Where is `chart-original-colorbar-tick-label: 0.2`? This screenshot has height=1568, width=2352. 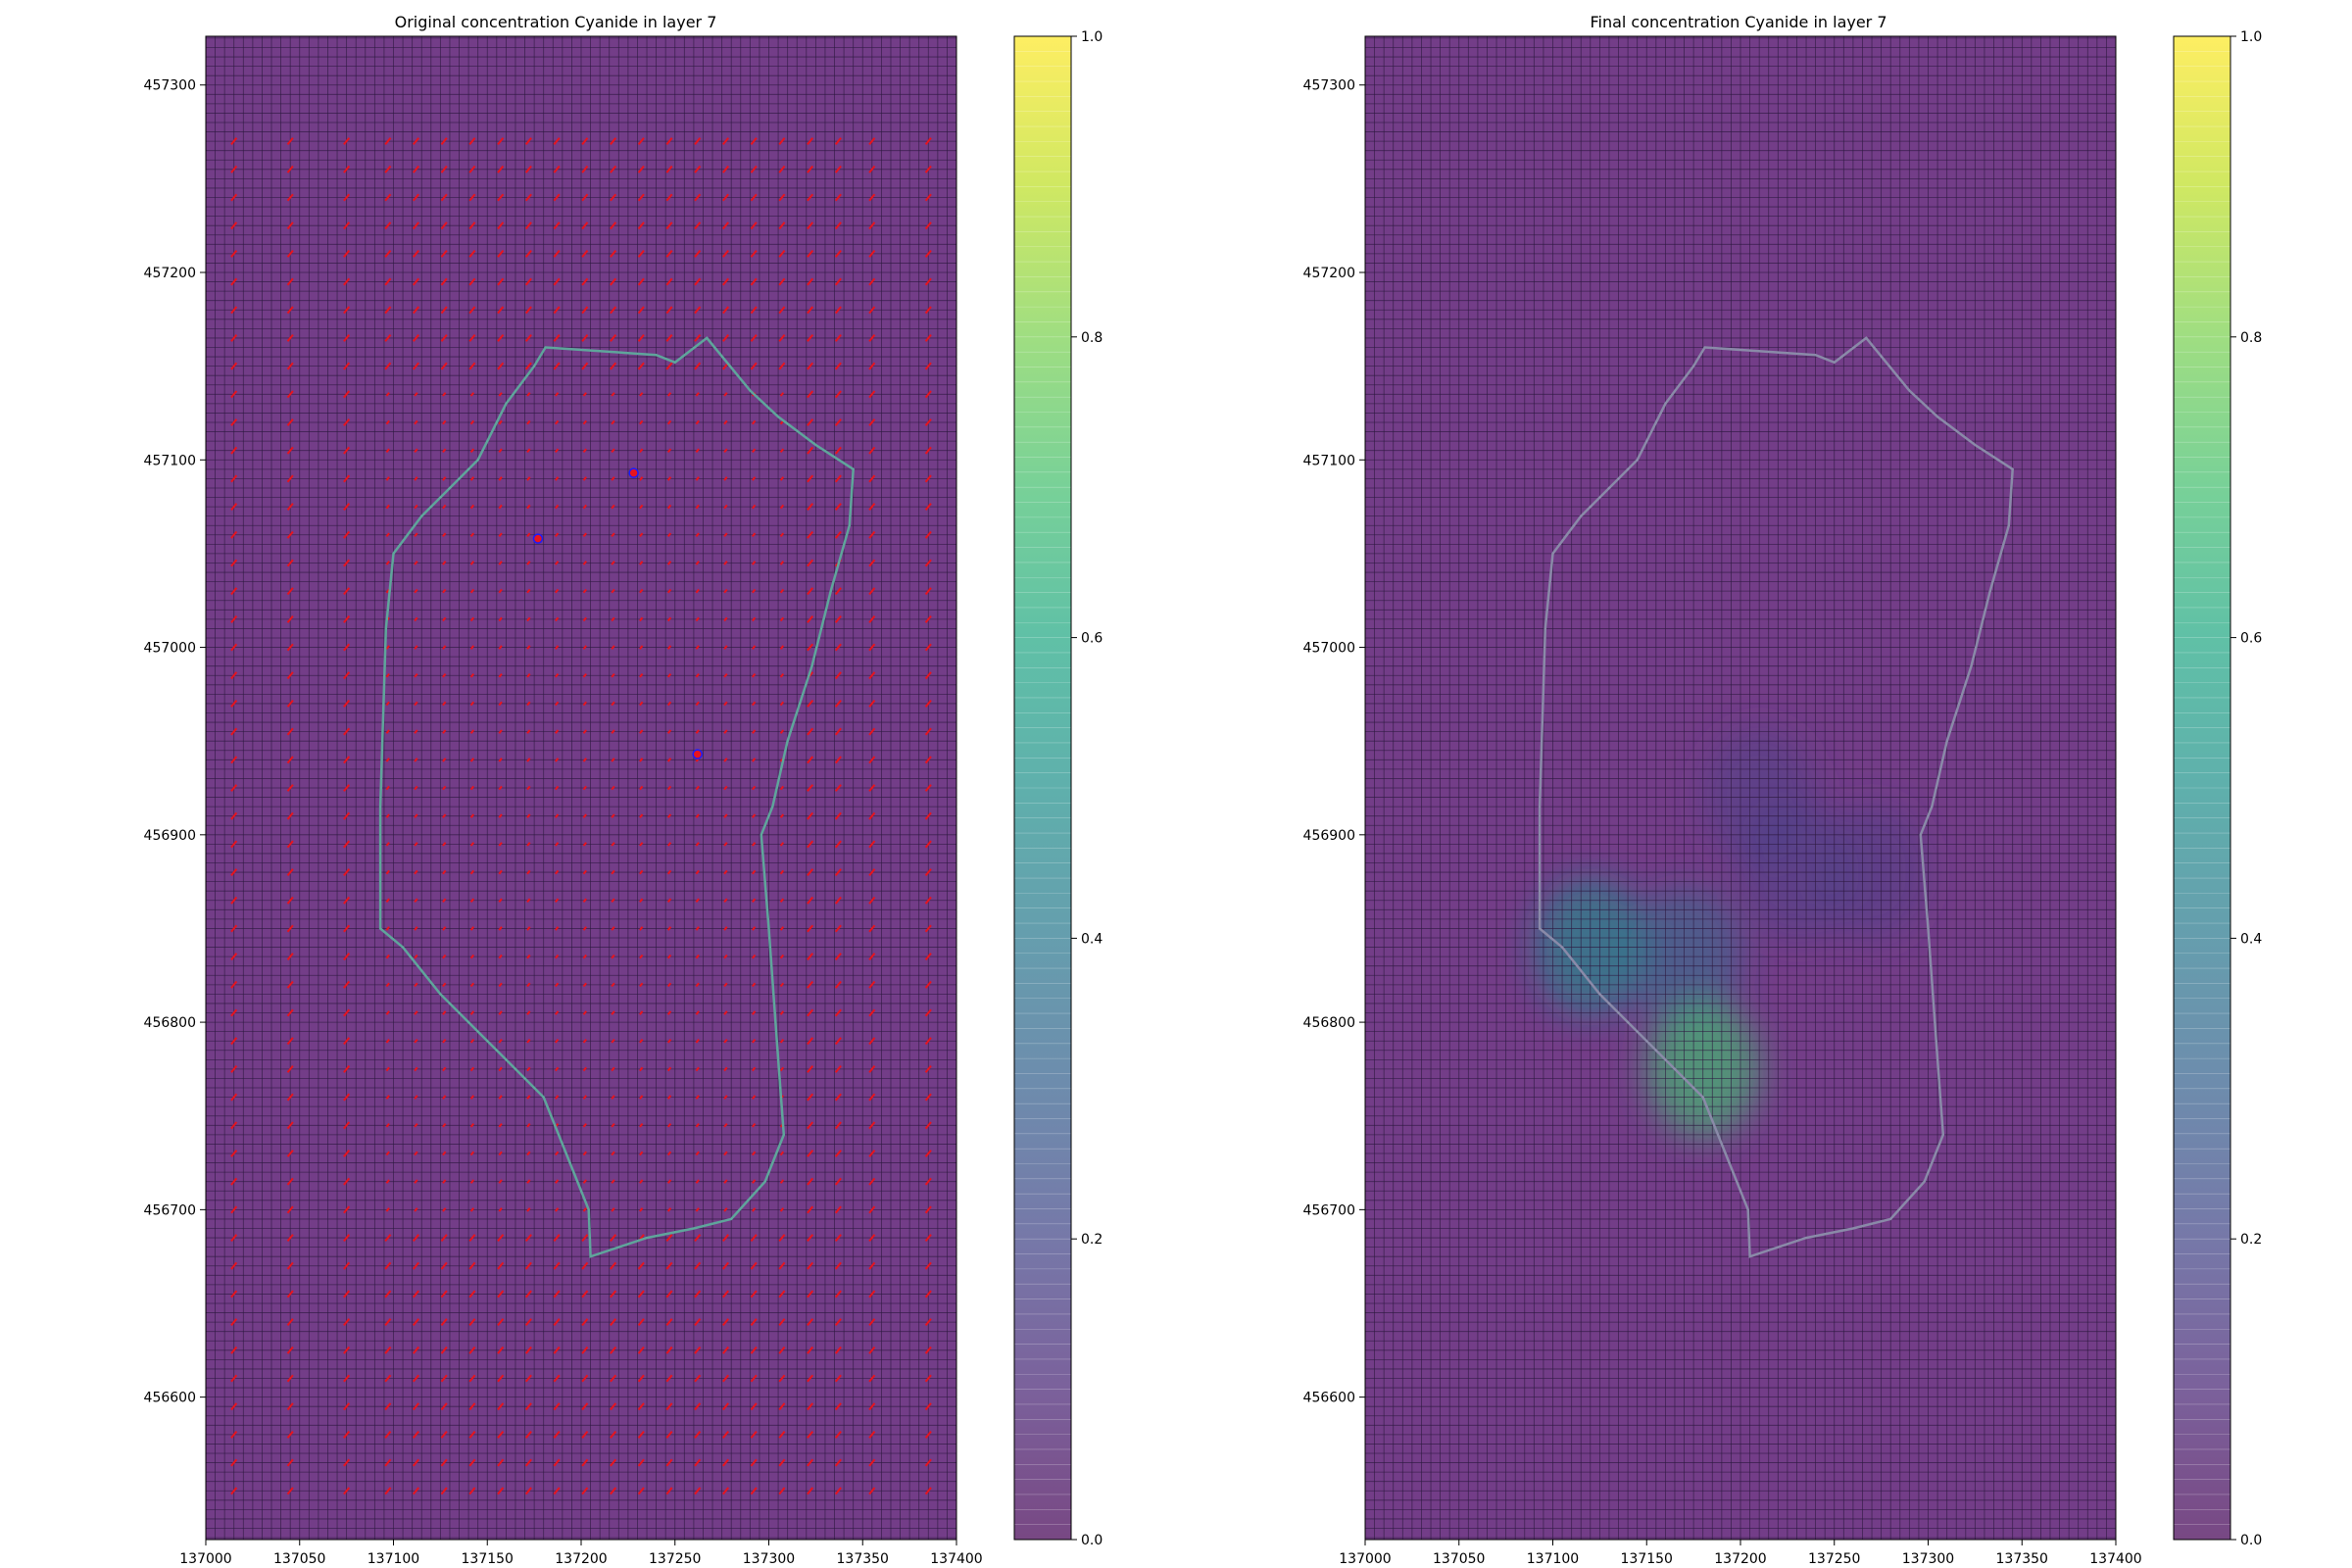 chart-original-colorbar-tick-label: 0.2 is located at coordinates (1091, 1240).